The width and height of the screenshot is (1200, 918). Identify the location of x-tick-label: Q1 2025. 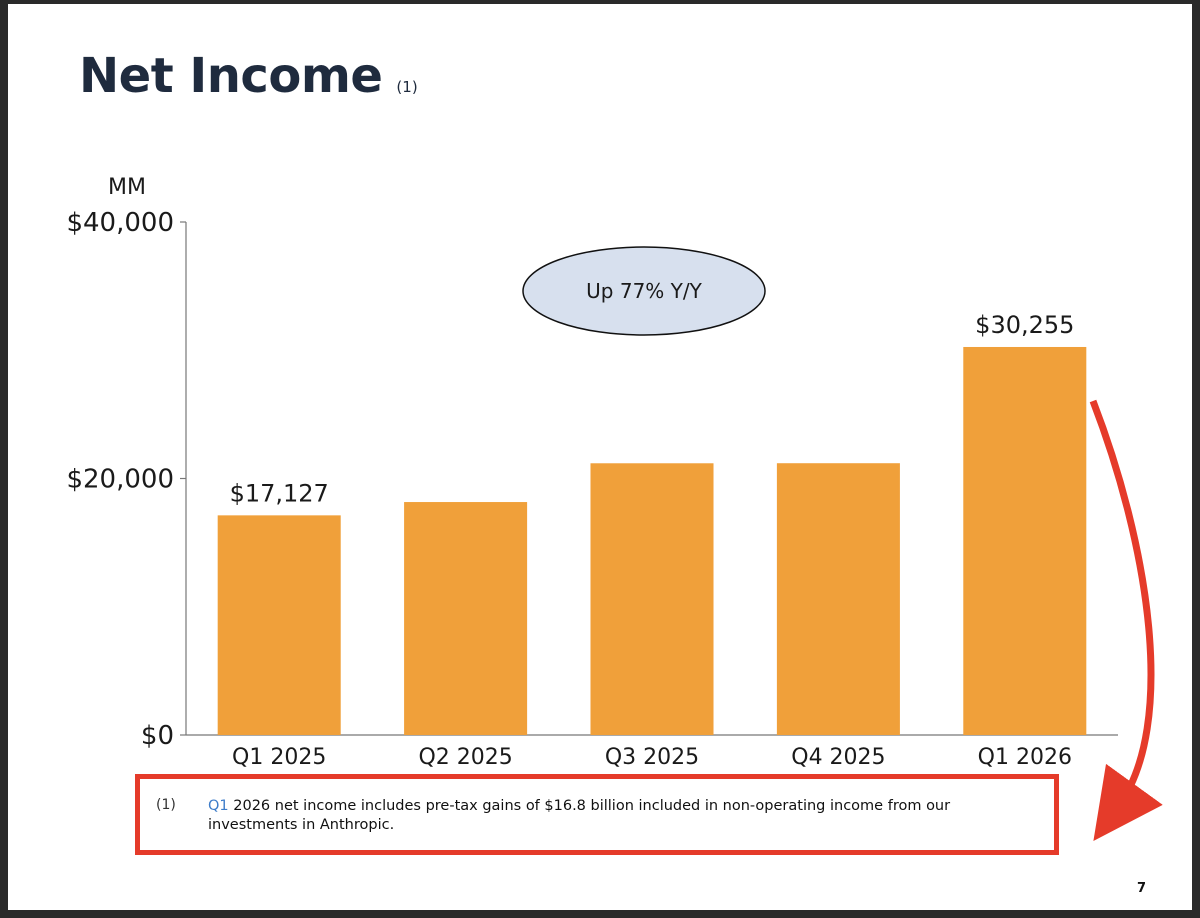
(279, 757).